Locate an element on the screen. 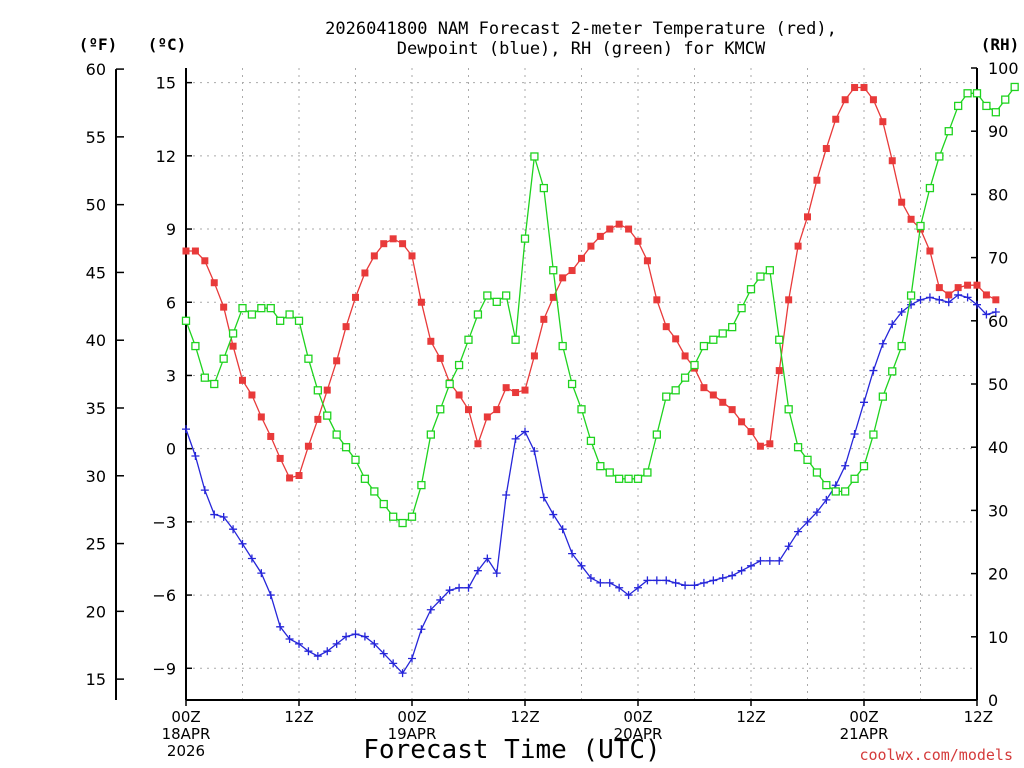 The height and width of the screenshot is (768, 1024). celsius-tick-label: 9 is located at coordinates (171, 229).